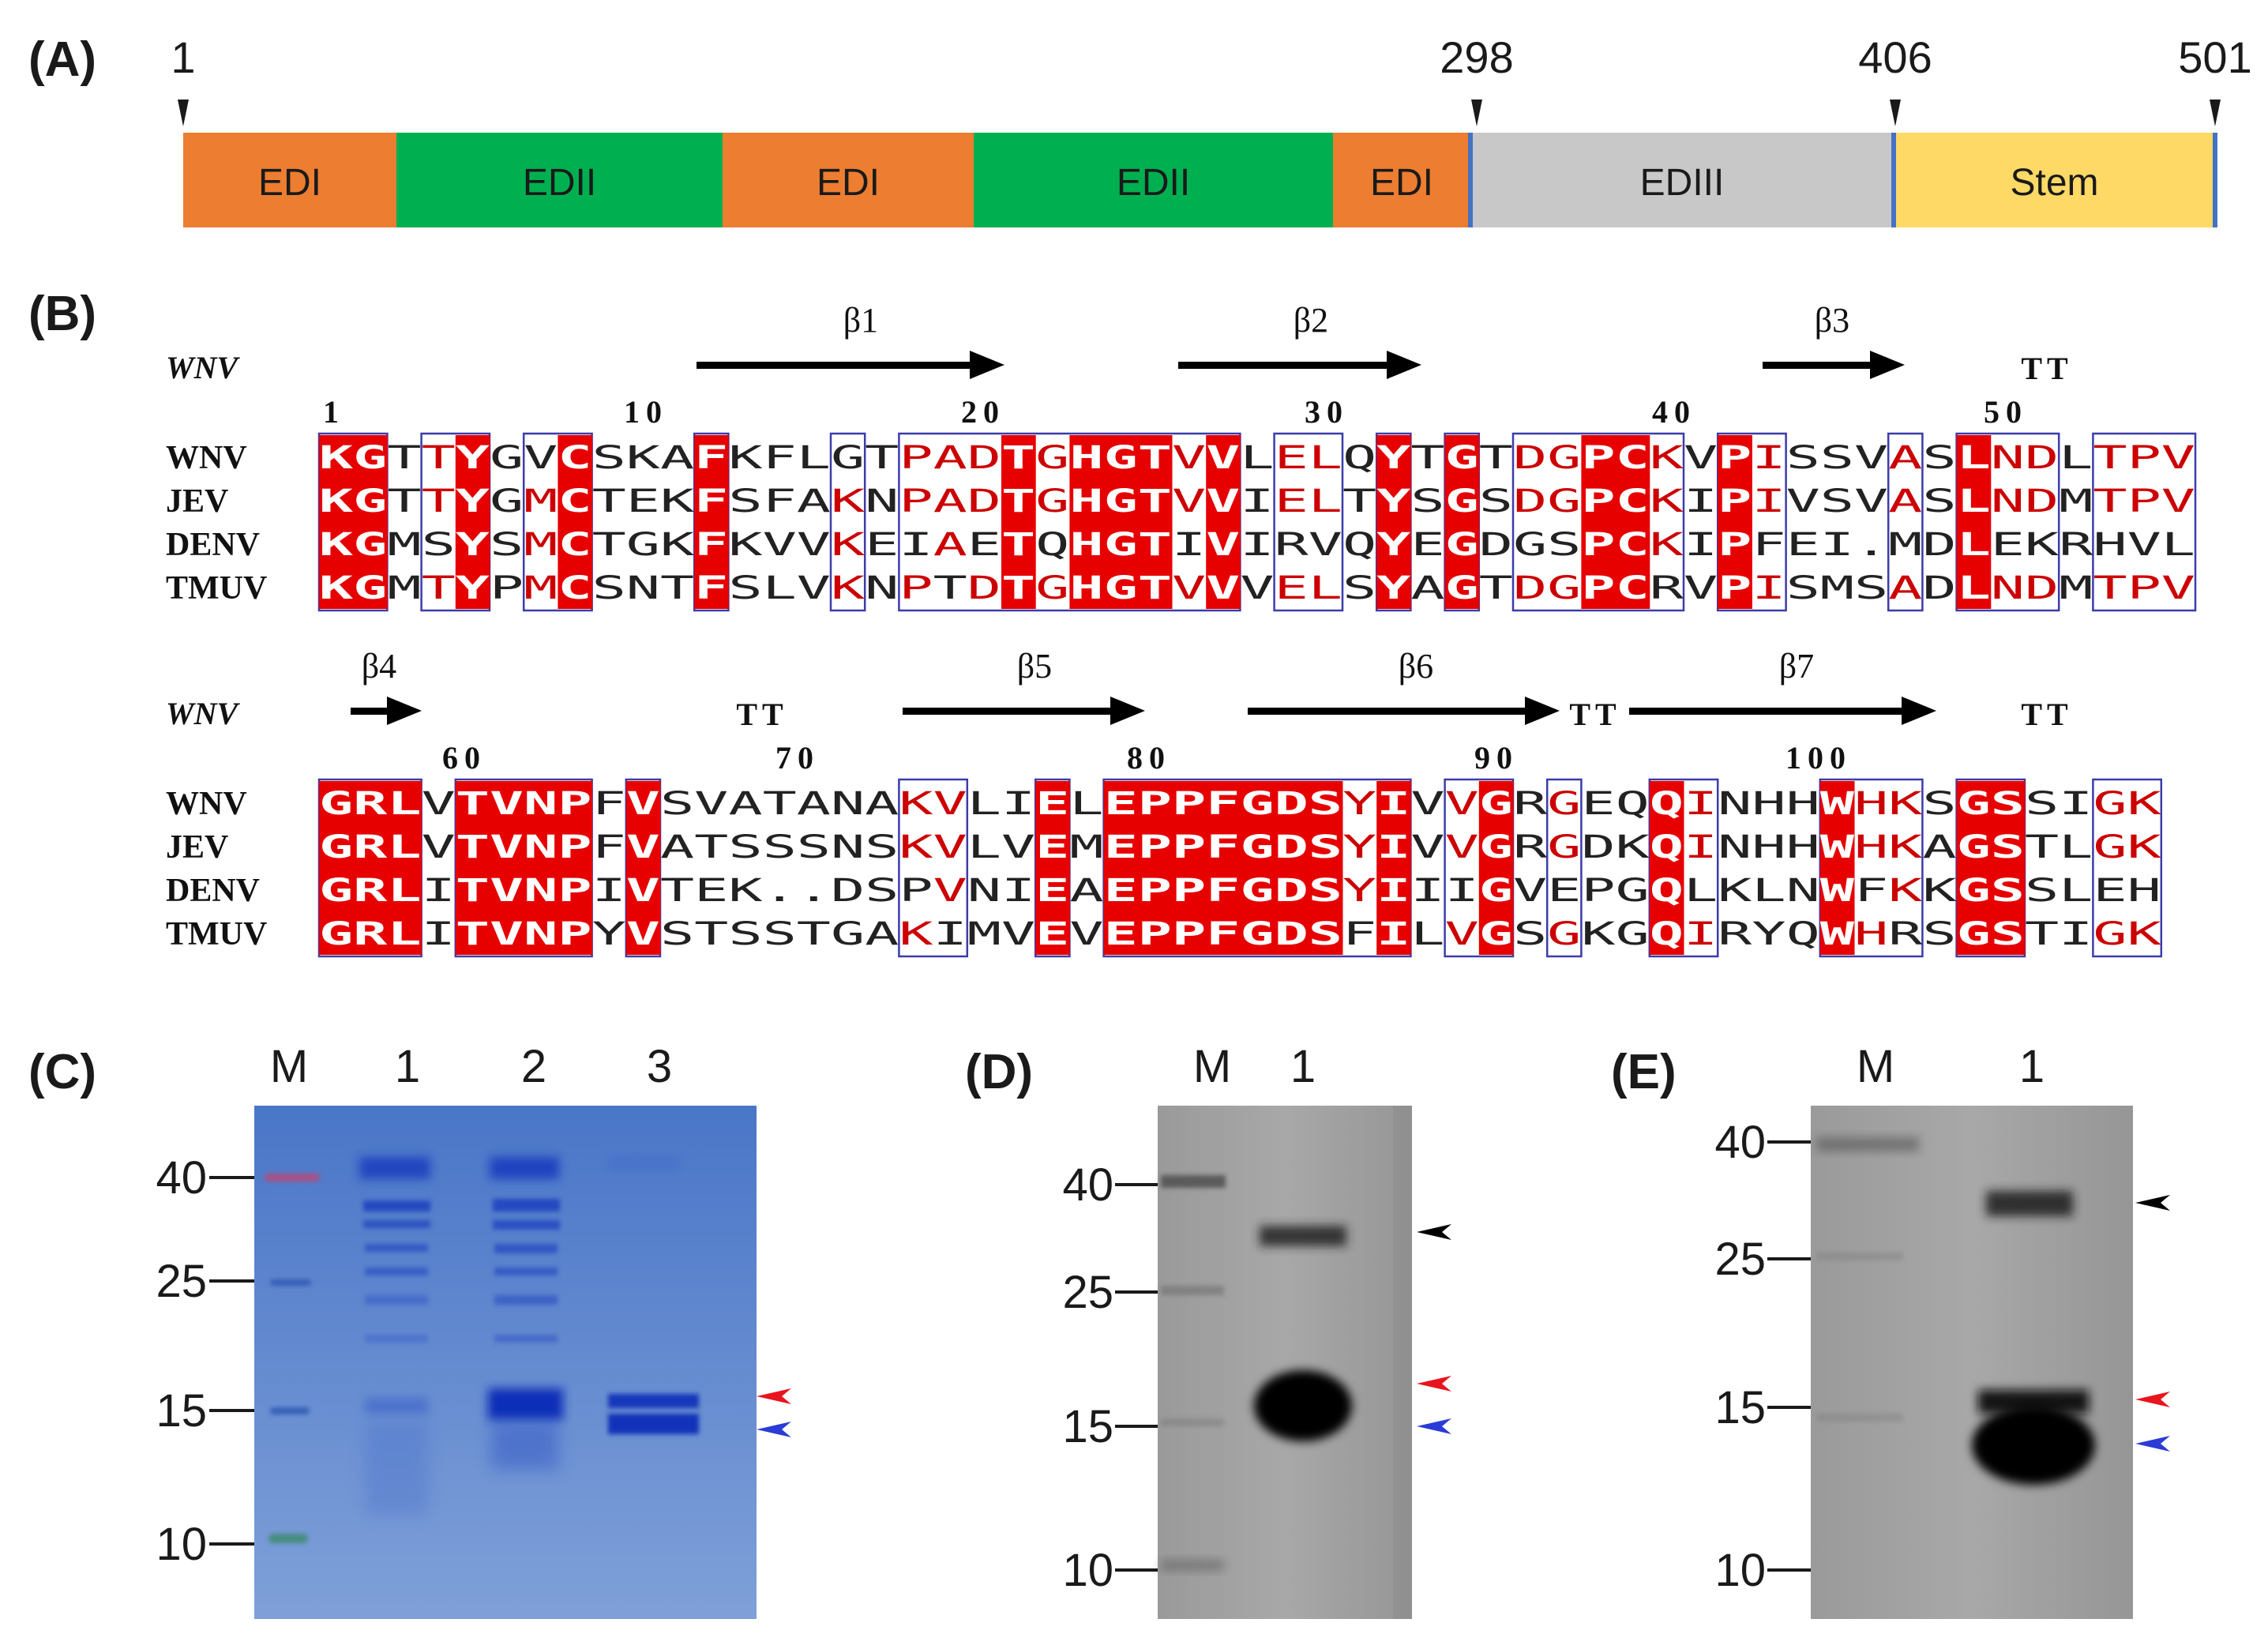 The height and width of the screenshot is (1634, 2268). I want to click on position-label: 406, so click(1895, 57).